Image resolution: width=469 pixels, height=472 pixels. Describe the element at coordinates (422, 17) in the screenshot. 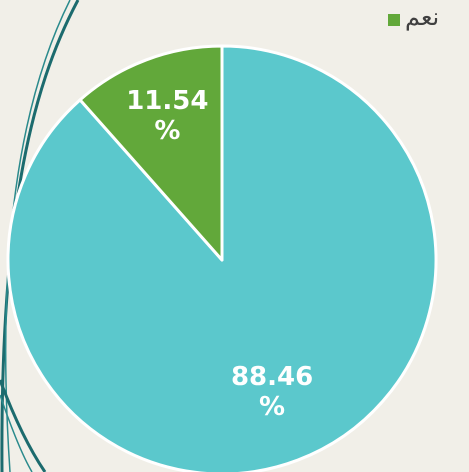

I see `legend-label: نعم` at that location.